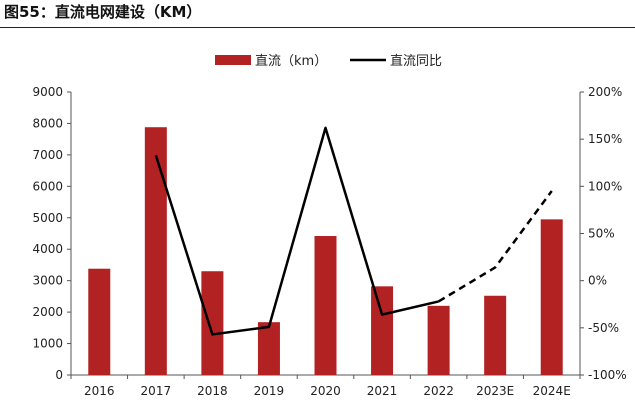  Describe the element at coordinates (47, 155) in the screenshot. I see `y-left-tick-label: 7000` at that location.